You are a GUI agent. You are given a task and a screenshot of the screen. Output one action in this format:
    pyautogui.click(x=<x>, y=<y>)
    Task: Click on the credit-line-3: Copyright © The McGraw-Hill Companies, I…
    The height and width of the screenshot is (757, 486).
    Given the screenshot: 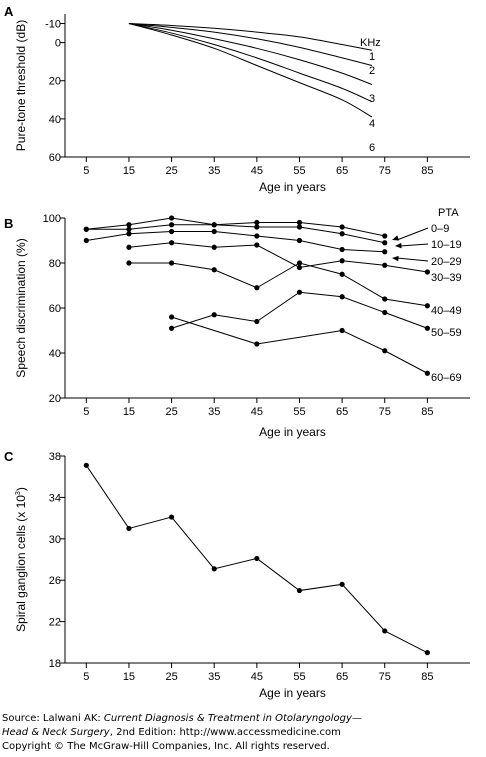 What is the action you would take?
    pyautogui.click(x=166, y=746)
    